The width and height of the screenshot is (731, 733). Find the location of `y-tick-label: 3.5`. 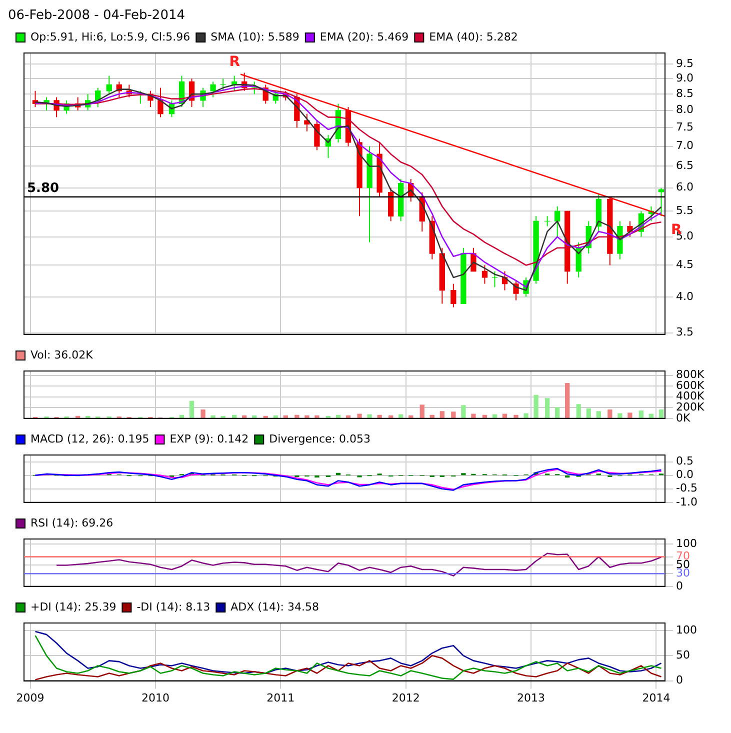

y-tick-label: 3.5 is located at coordinates (685, 332).